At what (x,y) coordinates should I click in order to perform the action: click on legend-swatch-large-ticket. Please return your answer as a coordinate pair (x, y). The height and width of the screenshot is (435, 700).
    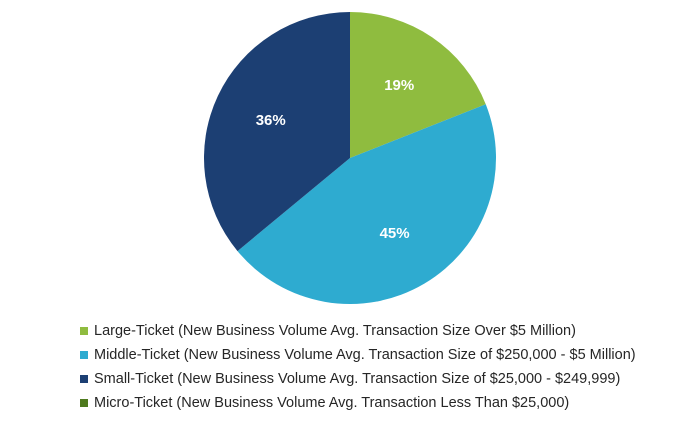
    Looking at the image, I should click on (84, 331).